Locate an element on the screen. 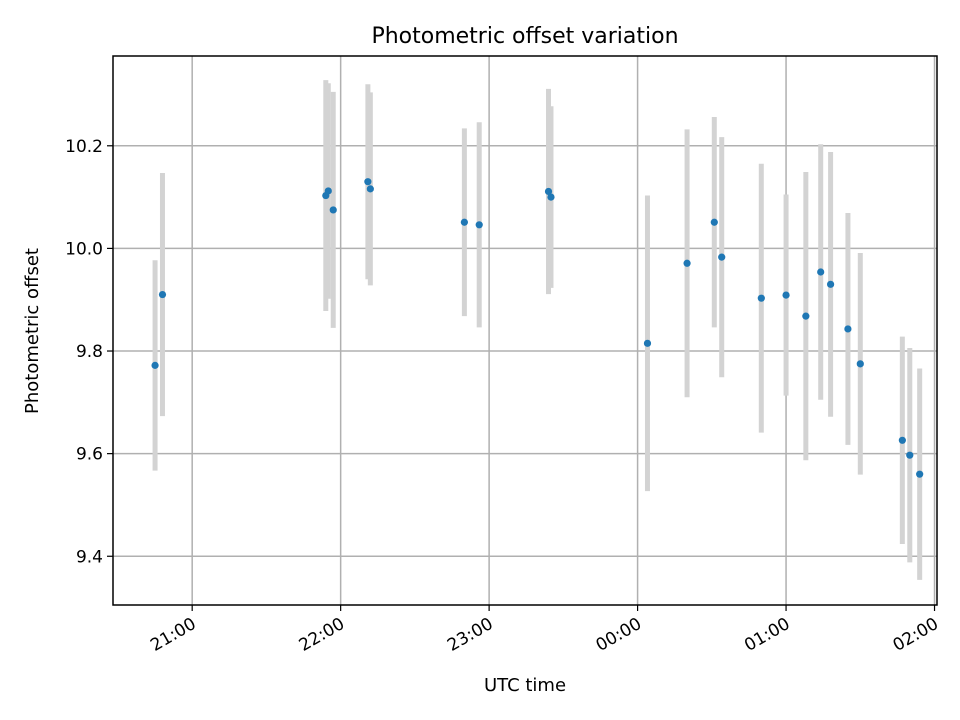 Image resolution: width=960 pixels, height=720 pixels. x-axis-label: UTC time is located at coordinates (525, 685).